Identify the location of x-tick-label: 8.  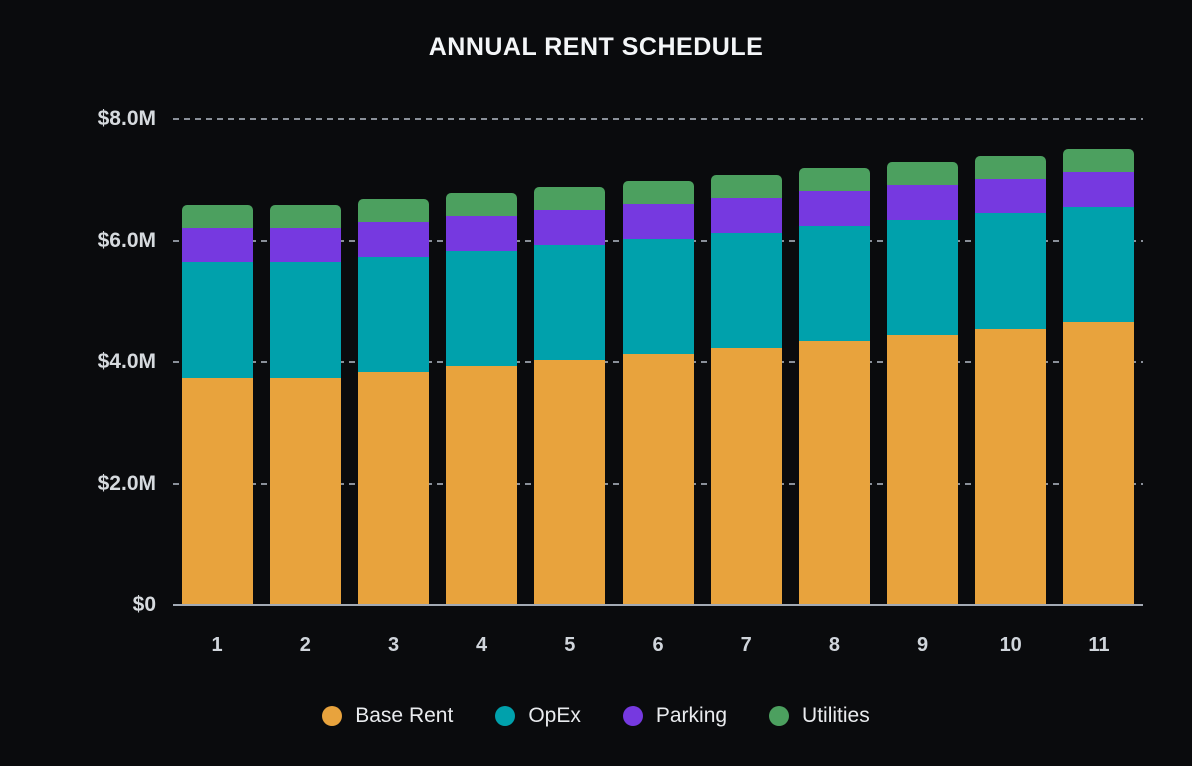
(834, 645).